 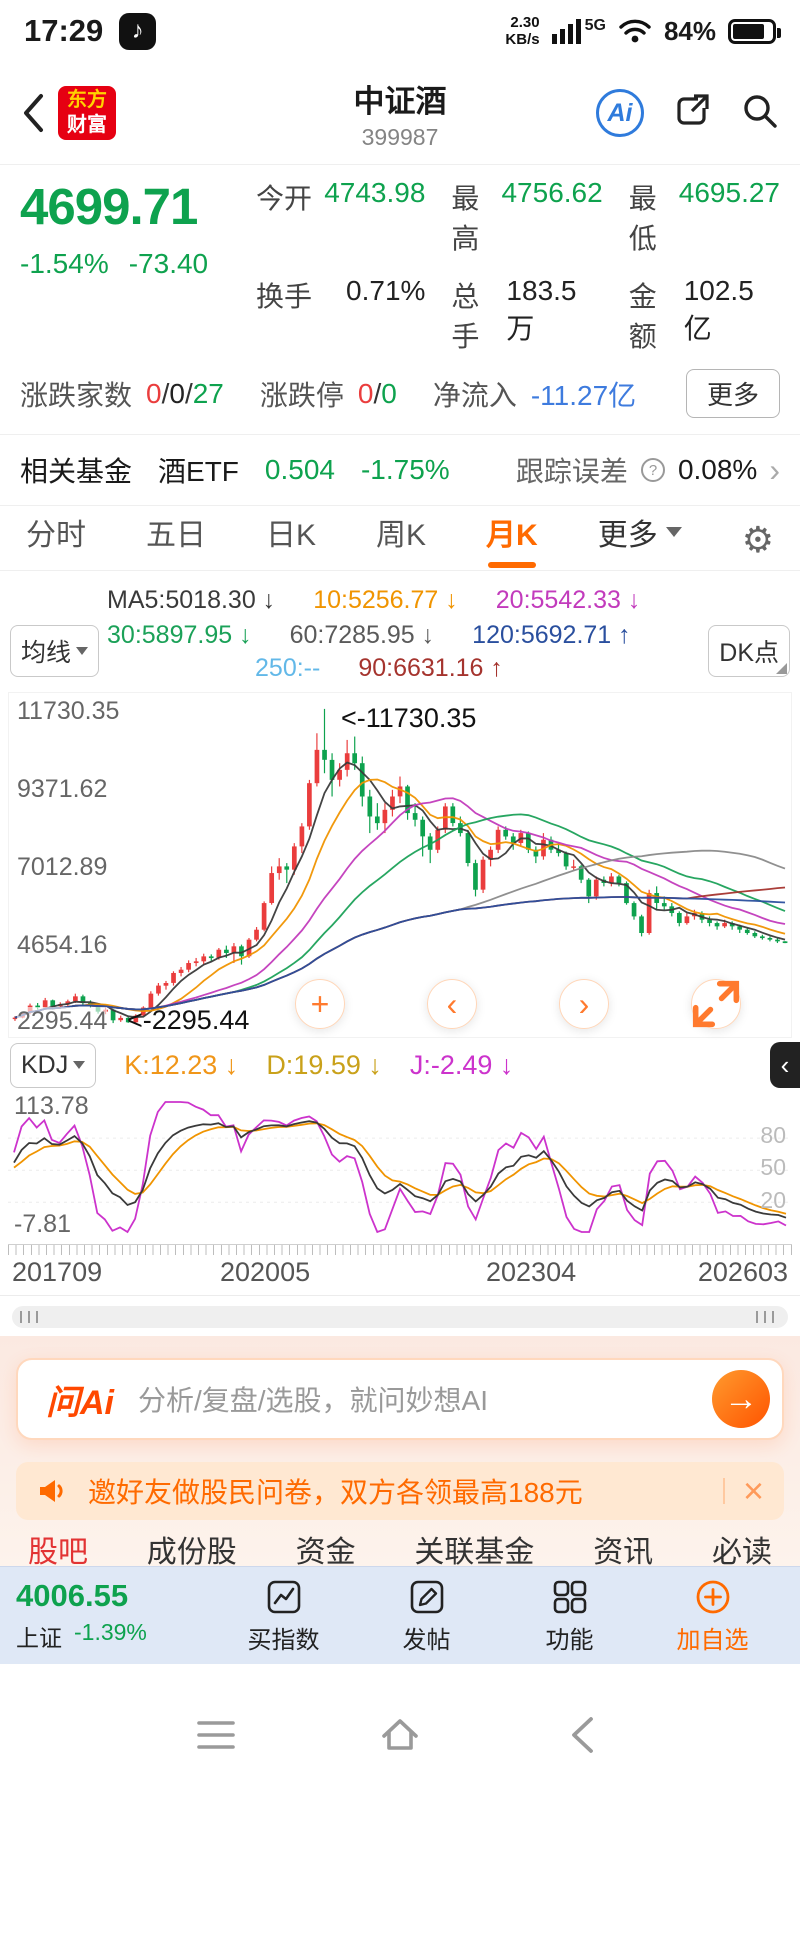 I want to click on nav-add-watchlist: 加自选, so click(x=712, y=1616).